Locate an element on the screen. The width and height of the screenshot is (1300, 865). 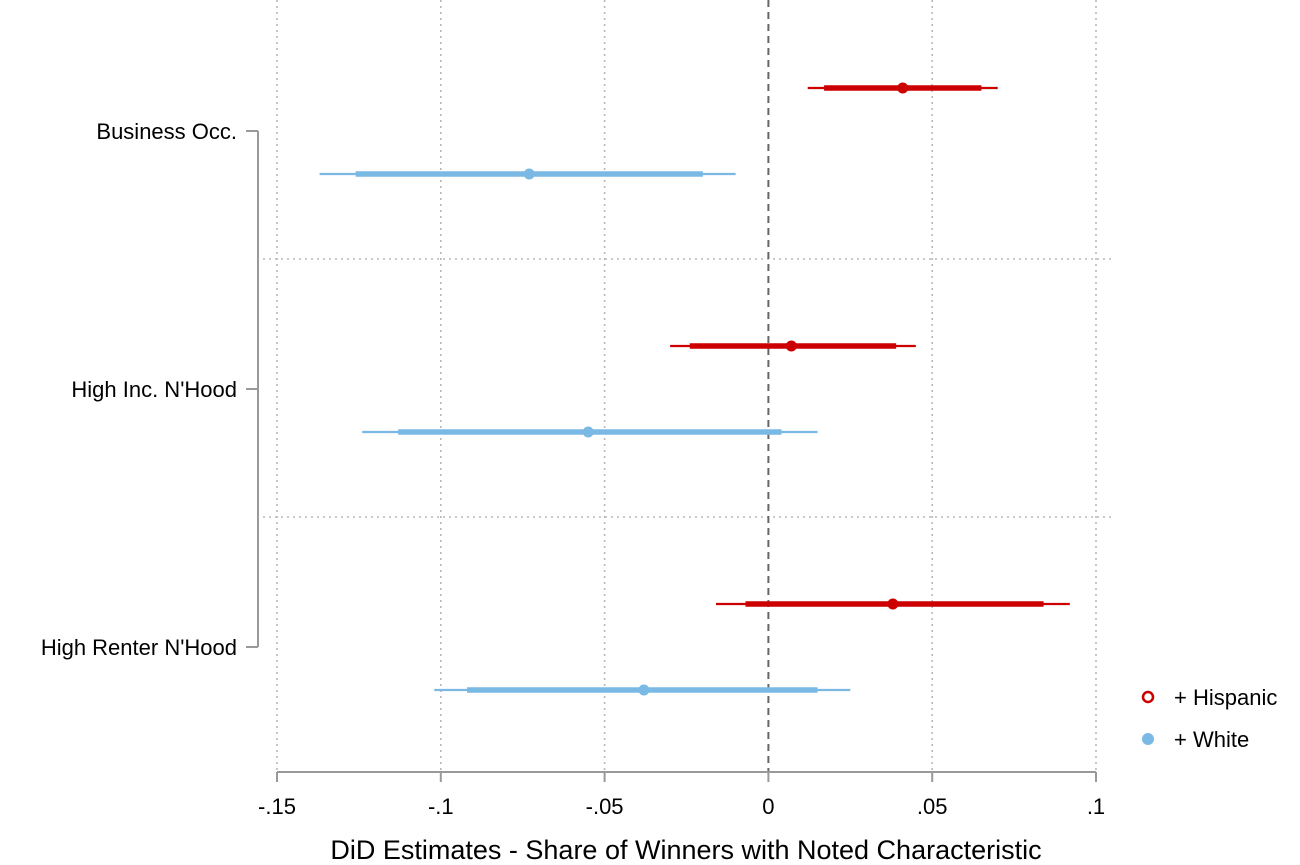
x-tick-label: .1 is located at coordinates (1096, 806).